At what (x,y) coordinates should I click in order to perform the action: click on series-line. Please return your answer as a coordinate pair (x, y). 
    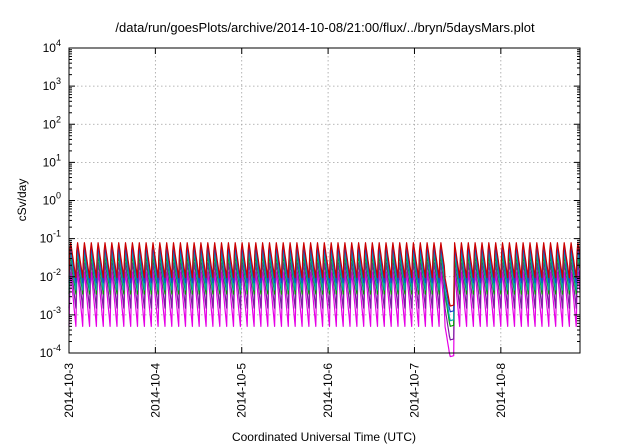
    Looking at the image, I should click on (324, 274).